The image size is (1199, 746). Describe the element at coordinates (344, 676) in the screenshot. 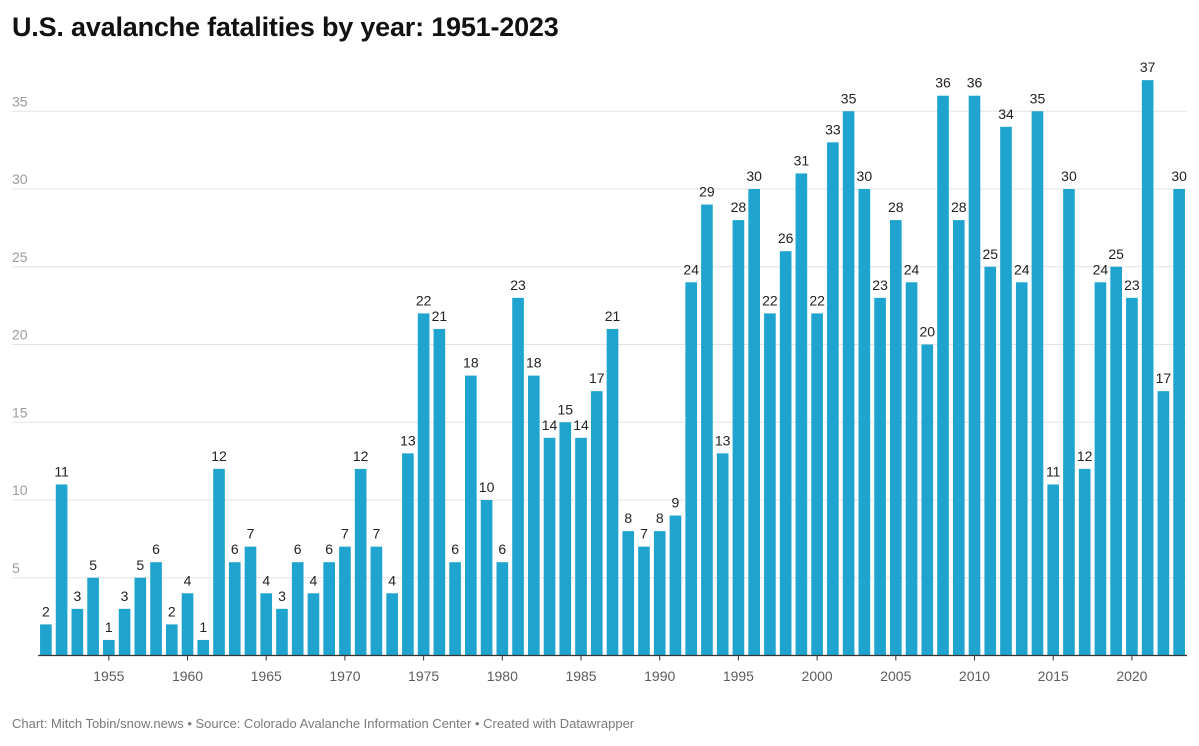

I see `x-tick-label: 1970` at that location.